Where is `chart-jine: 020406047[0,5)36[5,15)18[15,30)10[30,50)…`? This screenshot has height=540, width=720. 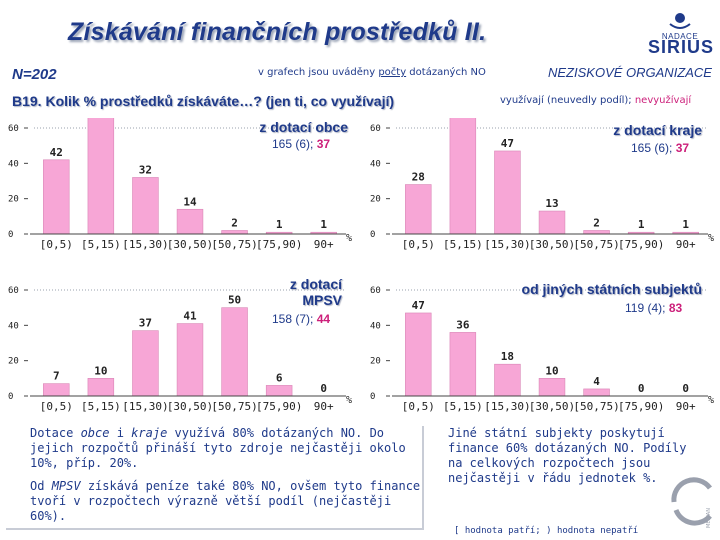 chart-jine: 020406047[0,5)36[5,15)18[15,30)10[30,50)… is located at coordinates (542, 349).